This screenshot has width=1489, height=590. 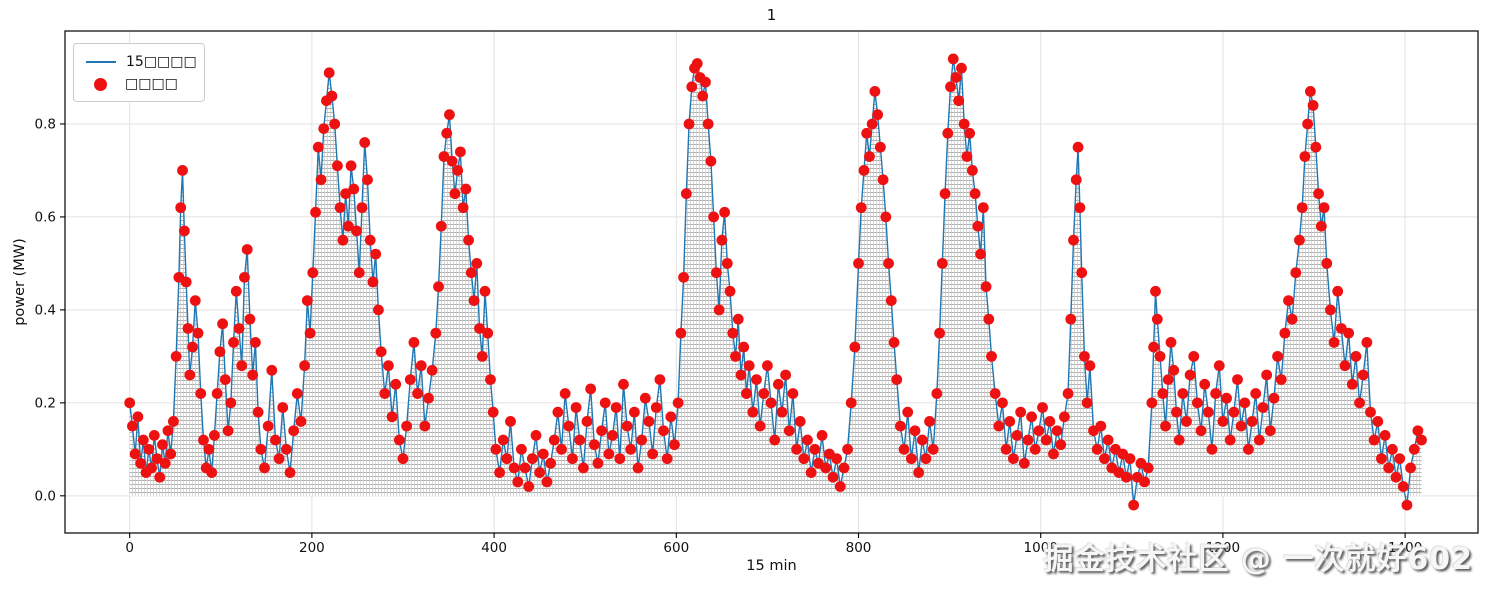 I want to click on x-tick-label: 800, so click(x=859, y=548).